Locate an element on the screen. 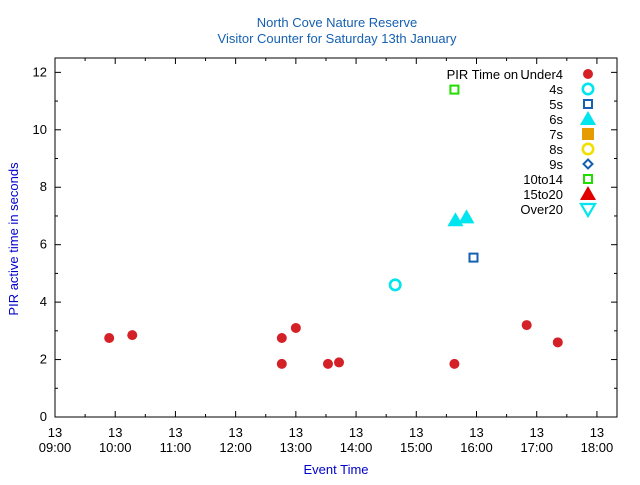 Image resolution: width=640 pixels, height=485 pixels. legend-marker-under4 is located at coordinates (588, 74).